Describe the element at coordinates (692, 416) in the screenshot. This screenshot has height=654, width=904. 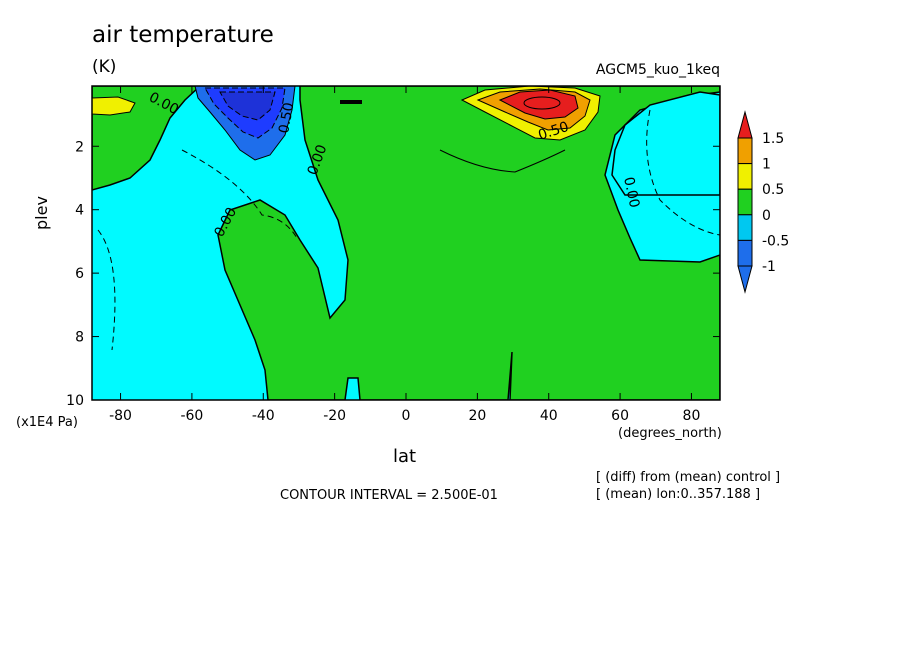
I see `x-tick-label: 80` at that location.